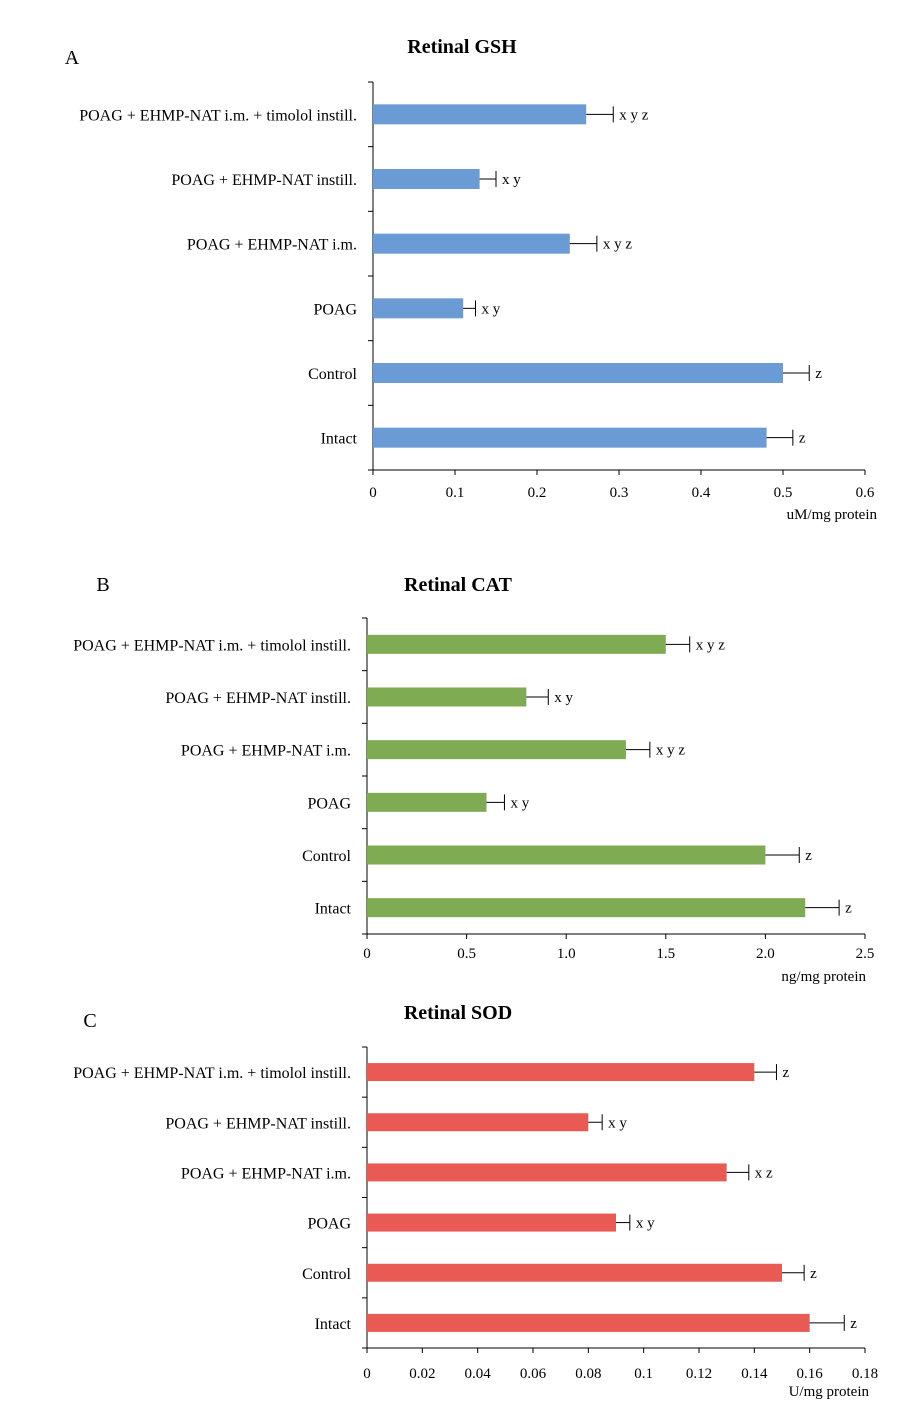  What do you see at coordinates (462, 47) in the screenshot?
I see `chart-title: Retinal GSH` at bounding box center [462, 47].